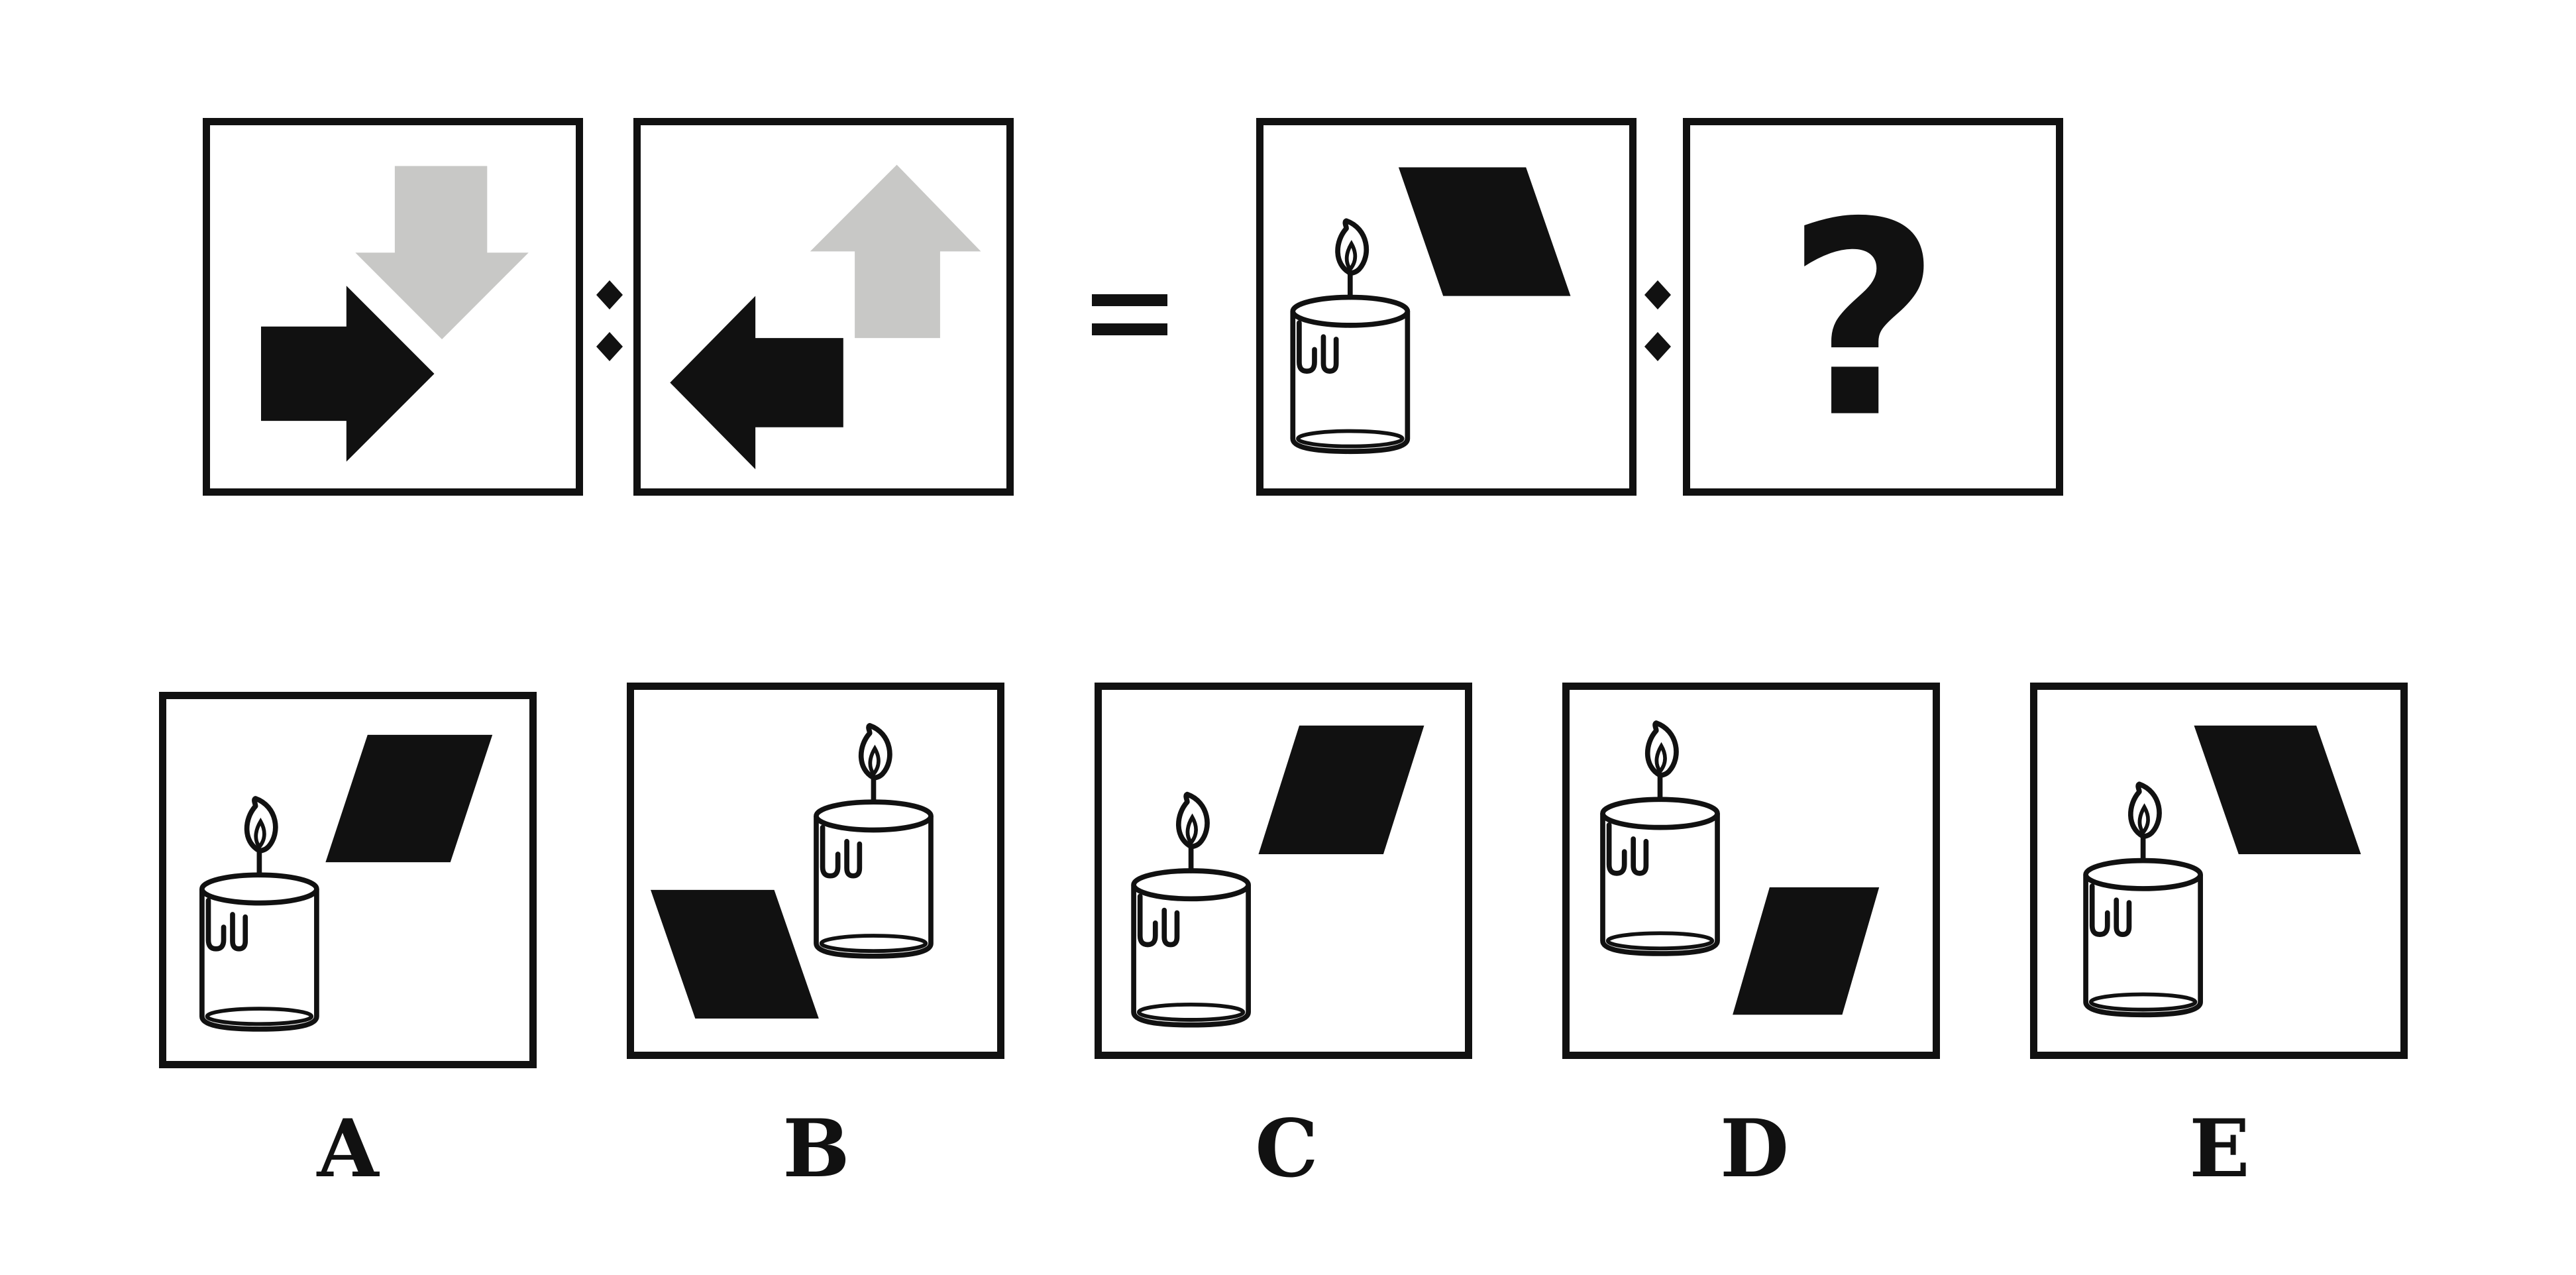 The height and width of the screenshot is (1275, 2576). I want to click on option-c-label: C, so click(1286, 1148).